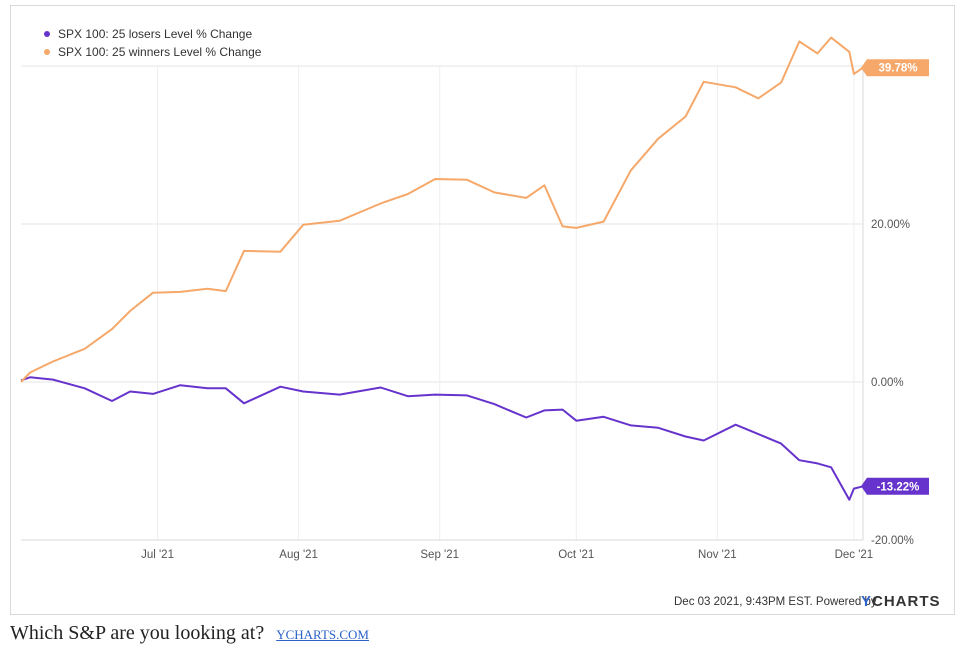 Image resolution: width=969 pixels, height=650 pixels. I want to click on ycharts-logo: YCHARTS, so click(901, 601).